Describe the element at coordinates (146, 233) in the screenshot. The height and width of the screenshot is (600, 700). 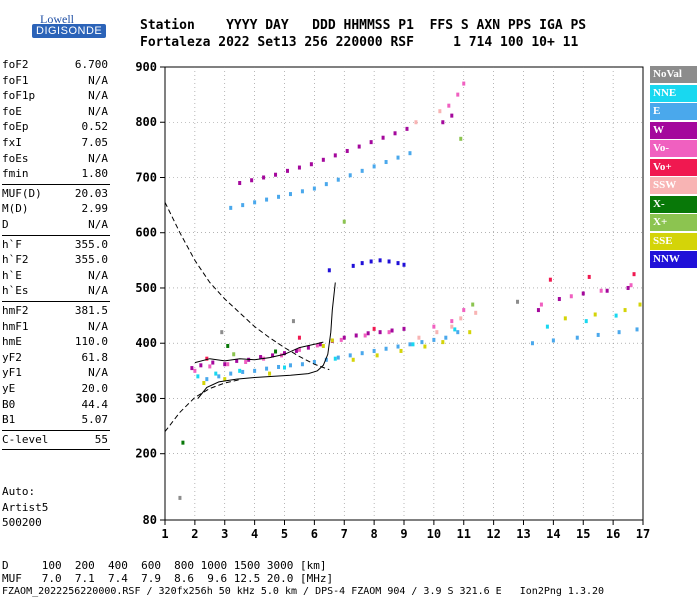
I see `y-tick-label: 600` at that location.